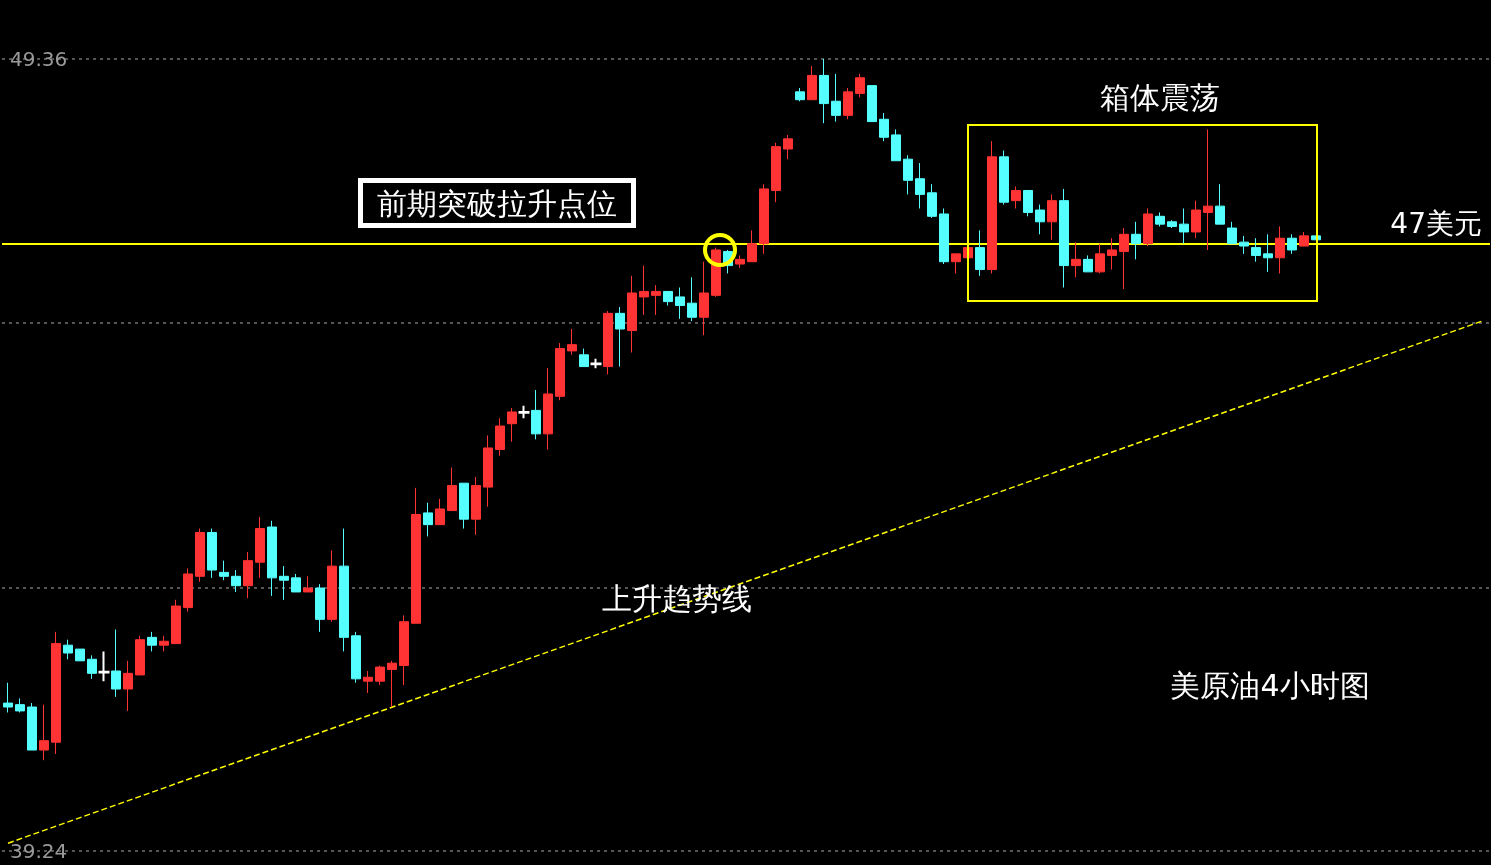 Image resolution: width=1491 pixels, height=865 pixels. I want to click on ref-line-label: 47美元, so click(1436, 224).